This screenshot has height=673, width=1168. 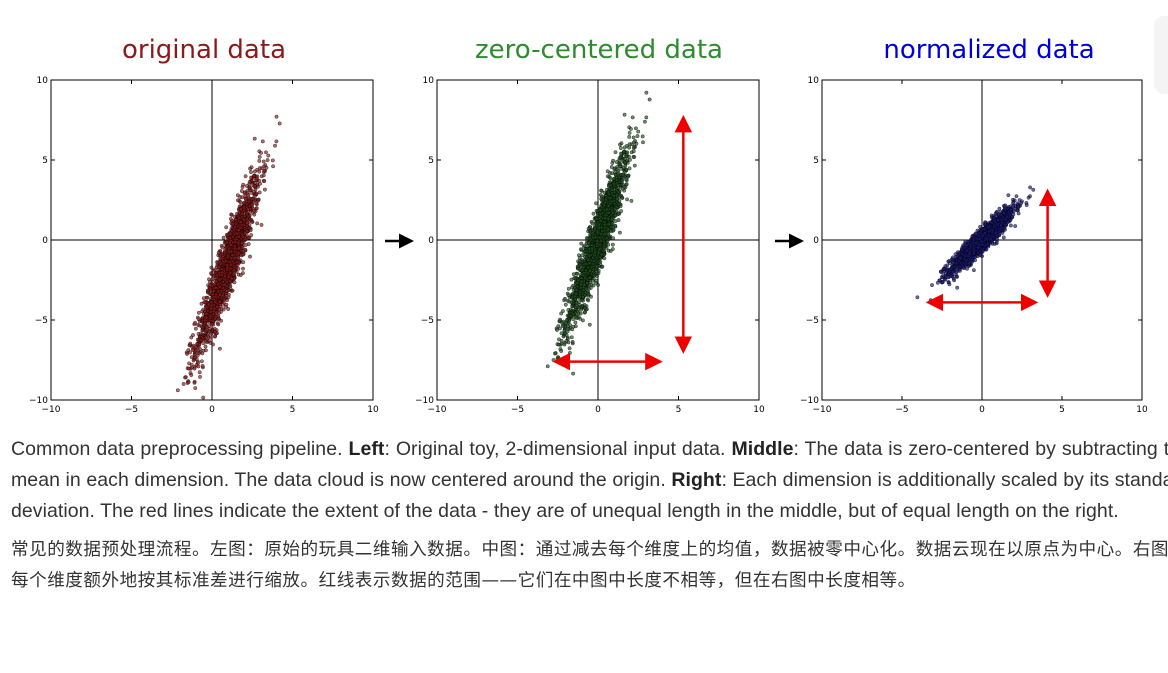 I want to click on points-zero-centered, so click(x=598, y=233).